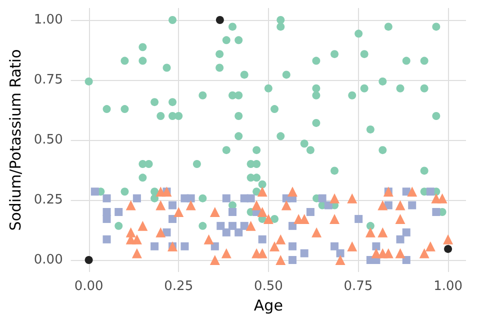  Describe the element at coordinates (48, 260) in the screenshot. I see `y-tick-label: 0.00` at that location.